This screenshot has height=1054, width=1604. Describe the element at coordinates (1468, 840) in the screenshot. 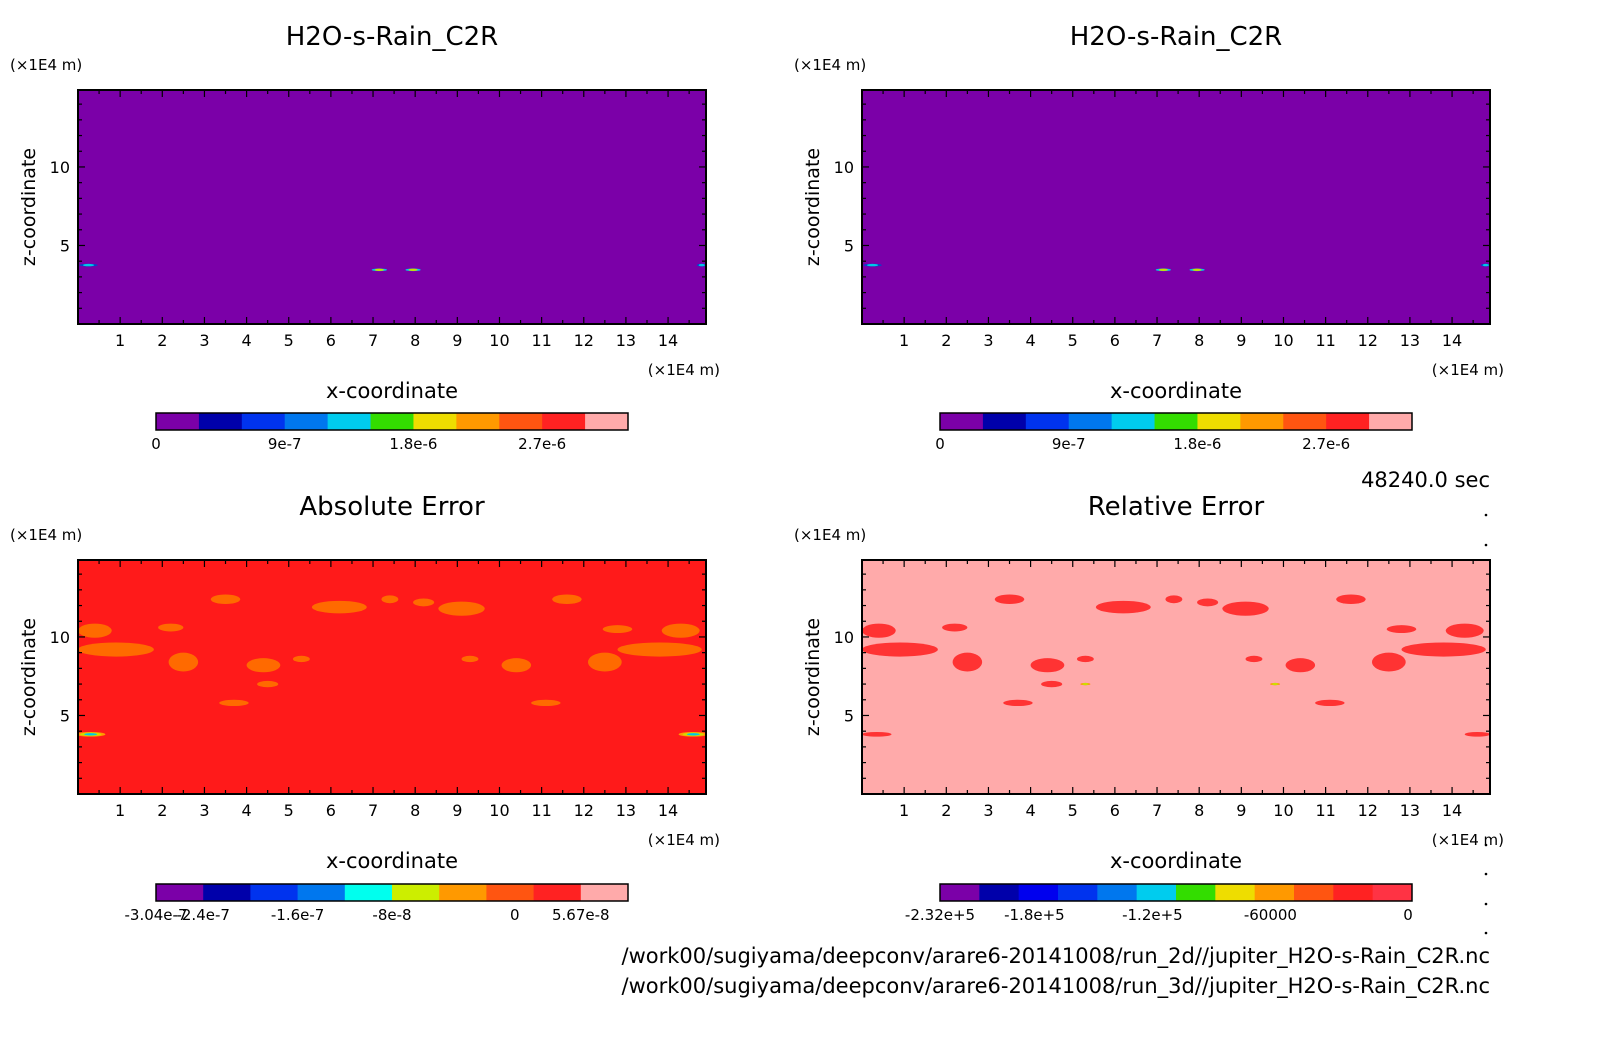

I see `x-unit-label: (×1E4 m)` at that location.